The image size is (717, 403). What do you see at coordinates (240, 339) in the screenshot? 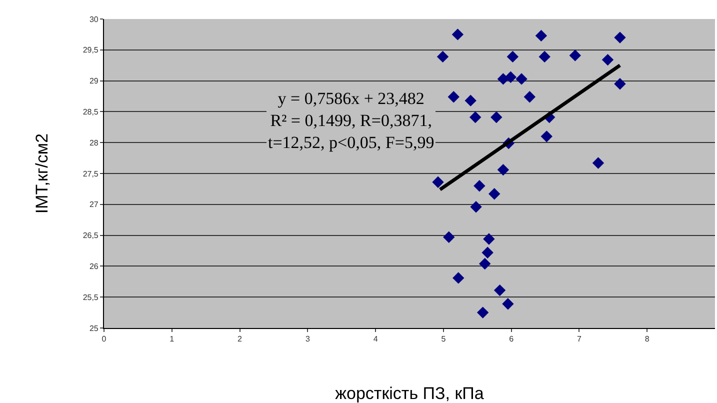
I see `x-tick-label: 2` at bounding box center [240, 339].